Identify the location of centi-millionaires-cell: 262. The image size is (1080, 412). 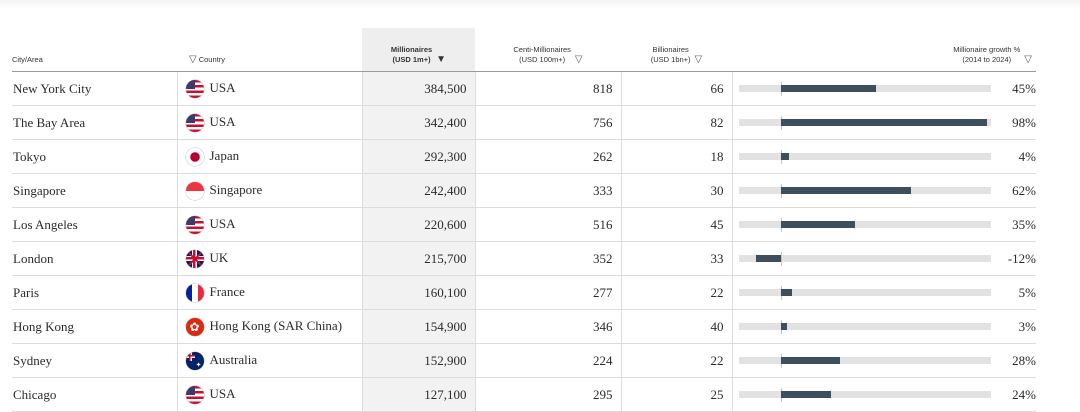
(548, 156).